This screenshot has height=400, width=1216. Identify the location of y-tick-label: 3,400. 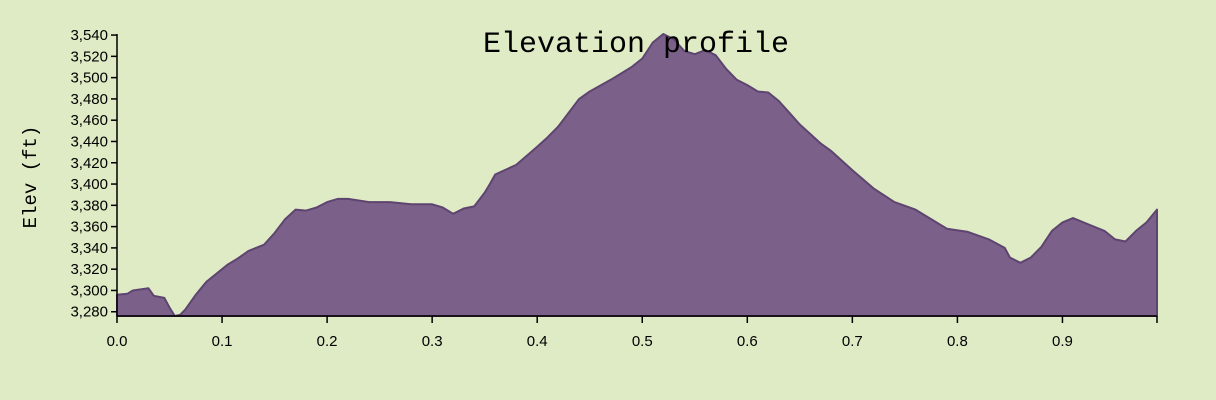
(89, 184).